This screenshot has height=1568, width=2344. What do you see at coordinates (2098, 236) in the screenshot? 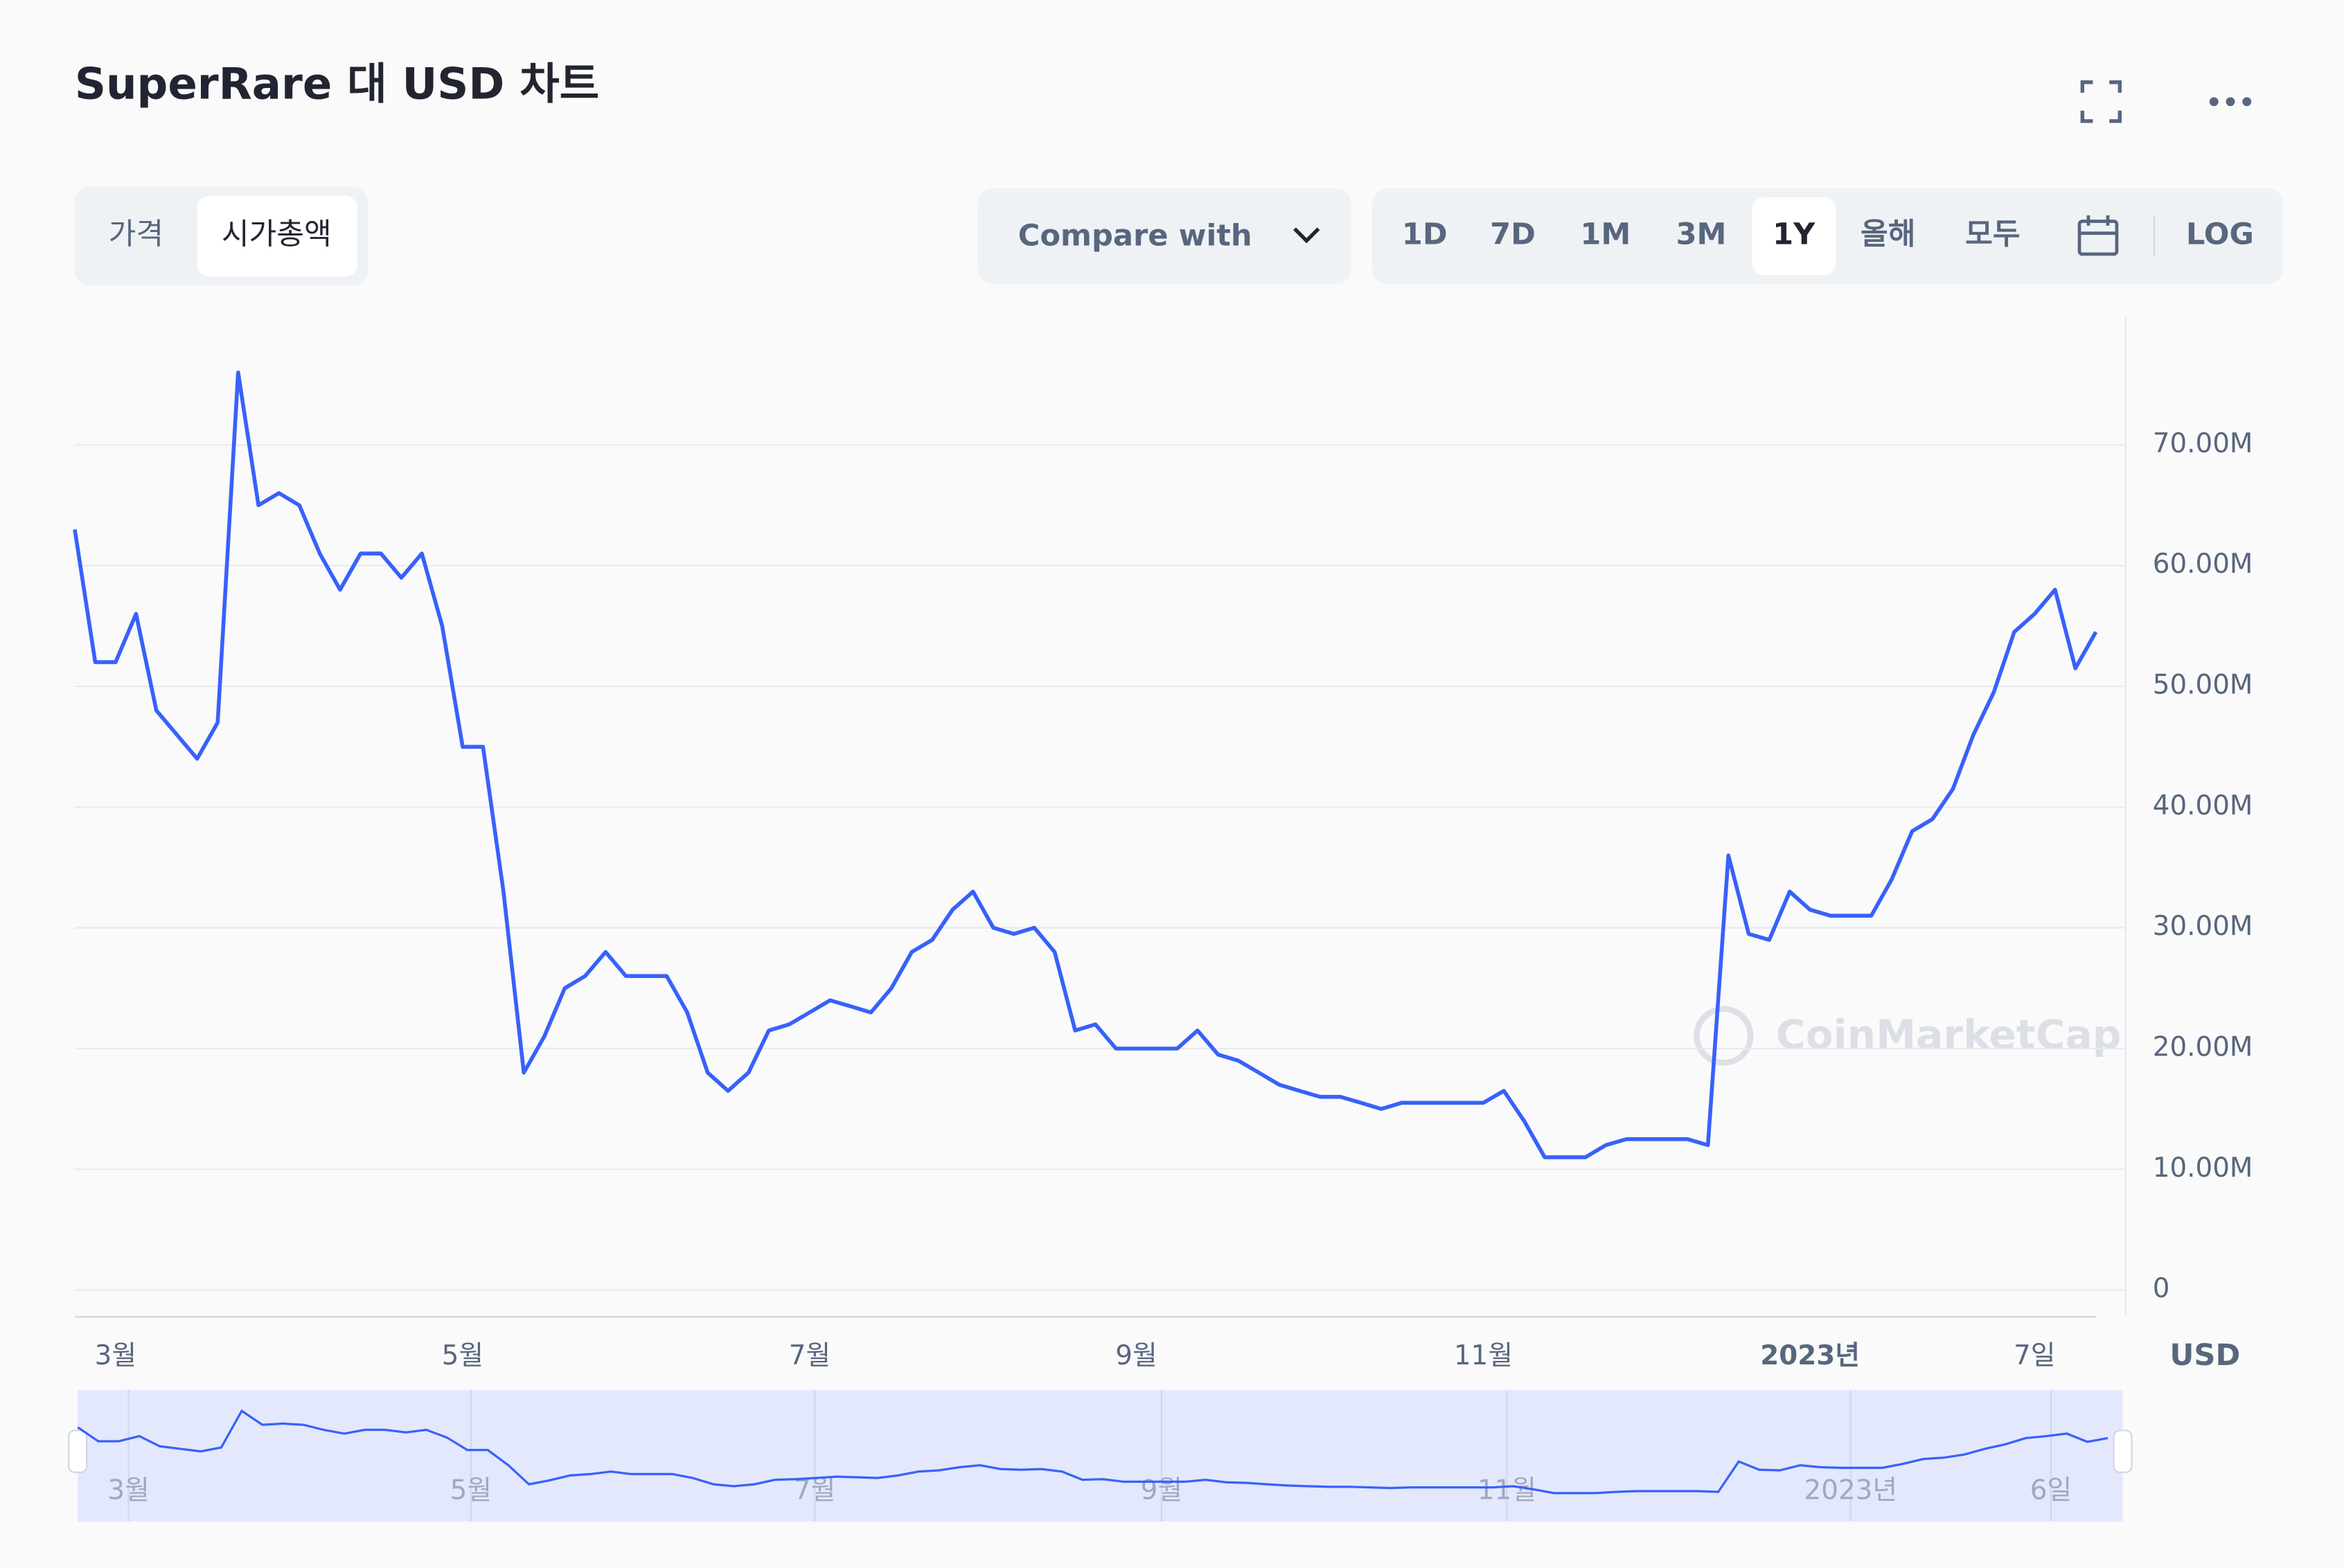
I see `calendar-icon` at bounding box center [2098, 236].